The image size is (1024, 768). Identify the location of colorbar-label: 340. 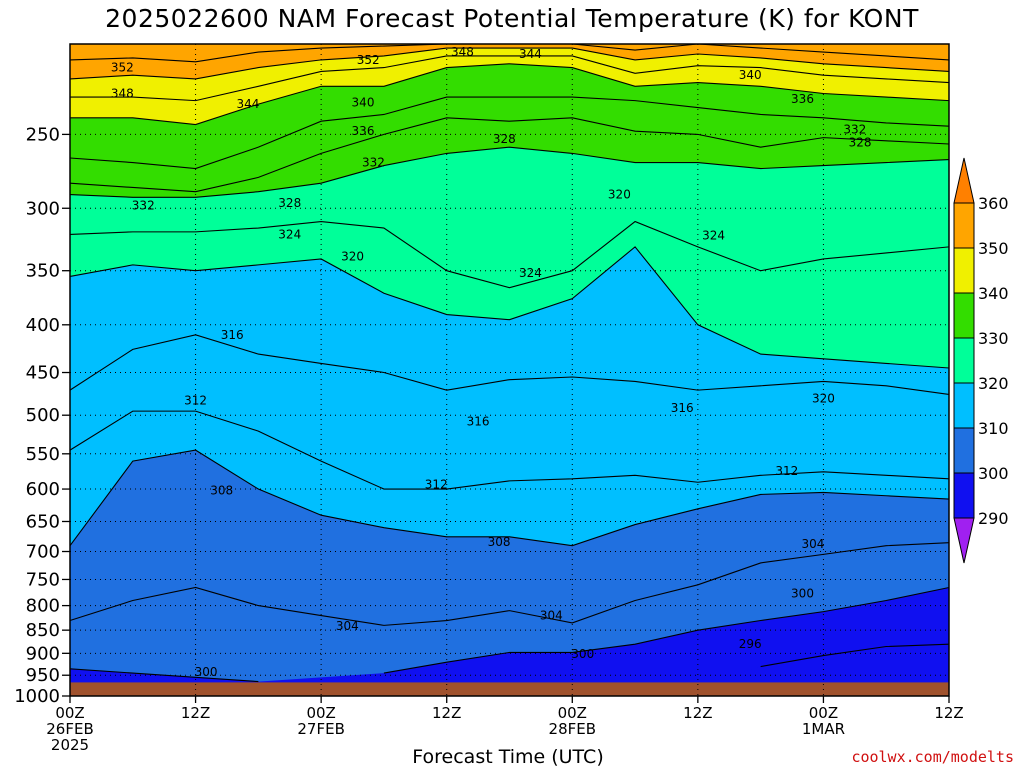
(993, 293).